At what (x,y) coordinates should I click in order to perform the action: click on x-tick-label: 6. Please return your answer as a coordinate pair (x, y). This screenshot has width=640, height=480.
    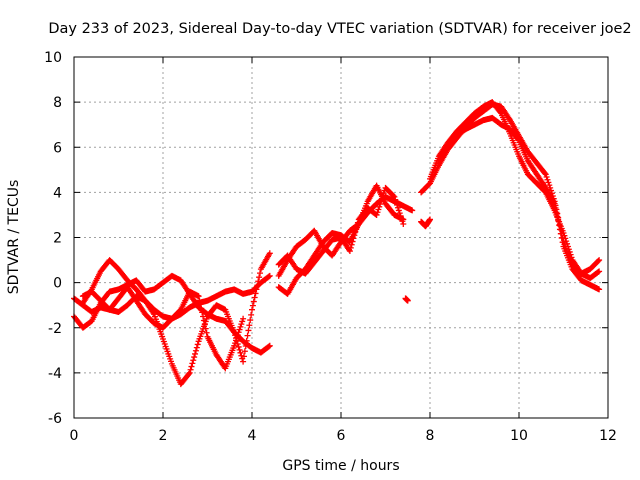
    Looking at the image, I should click on (341, 436).